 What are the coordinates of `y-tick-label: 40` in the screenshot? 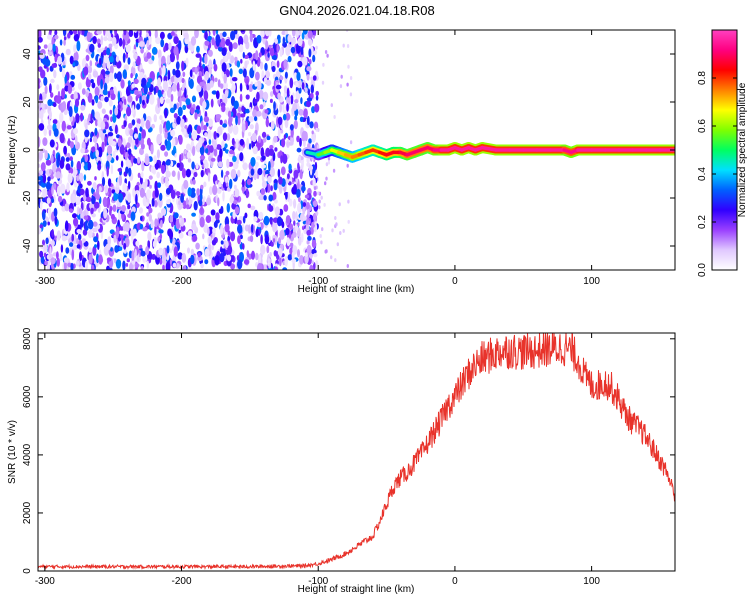 It's located at (27, 54).